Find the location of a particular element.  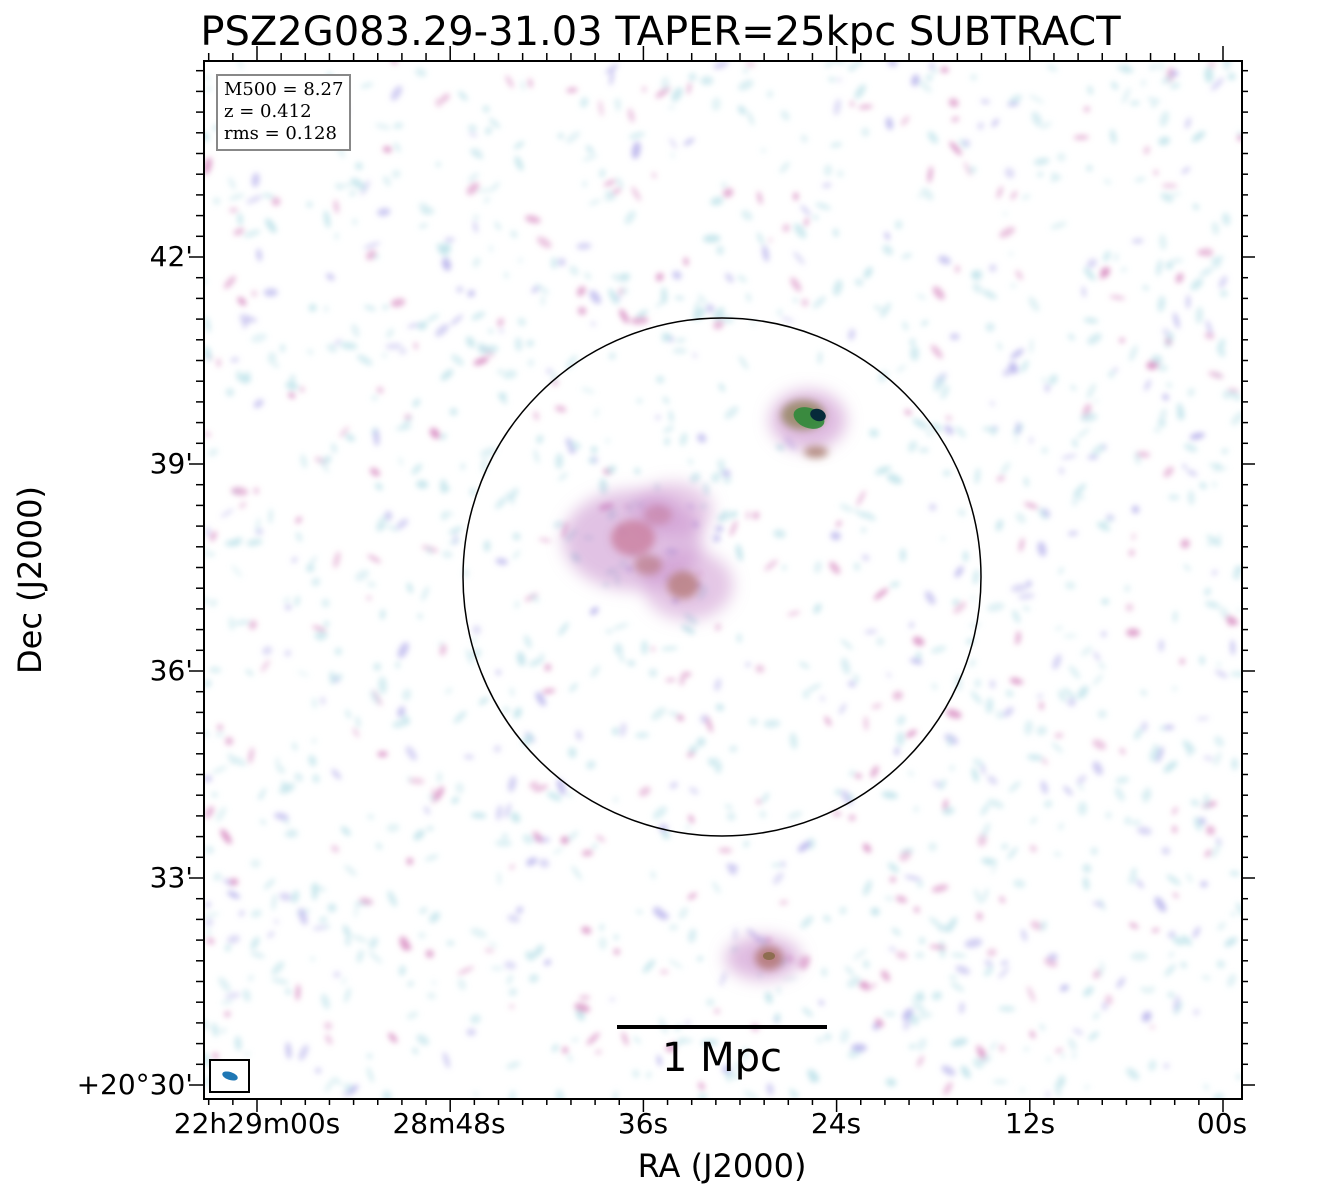

beam-box is located at coordinates (229, 1076).